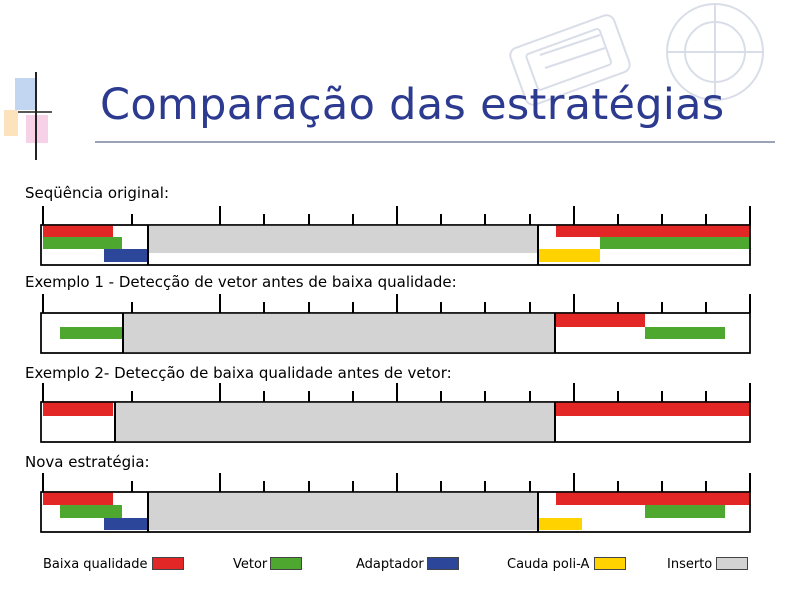 This screenshot has height=595, width=794. I want to click on slide-title: Comparação das estratégias, so click(412, 105).